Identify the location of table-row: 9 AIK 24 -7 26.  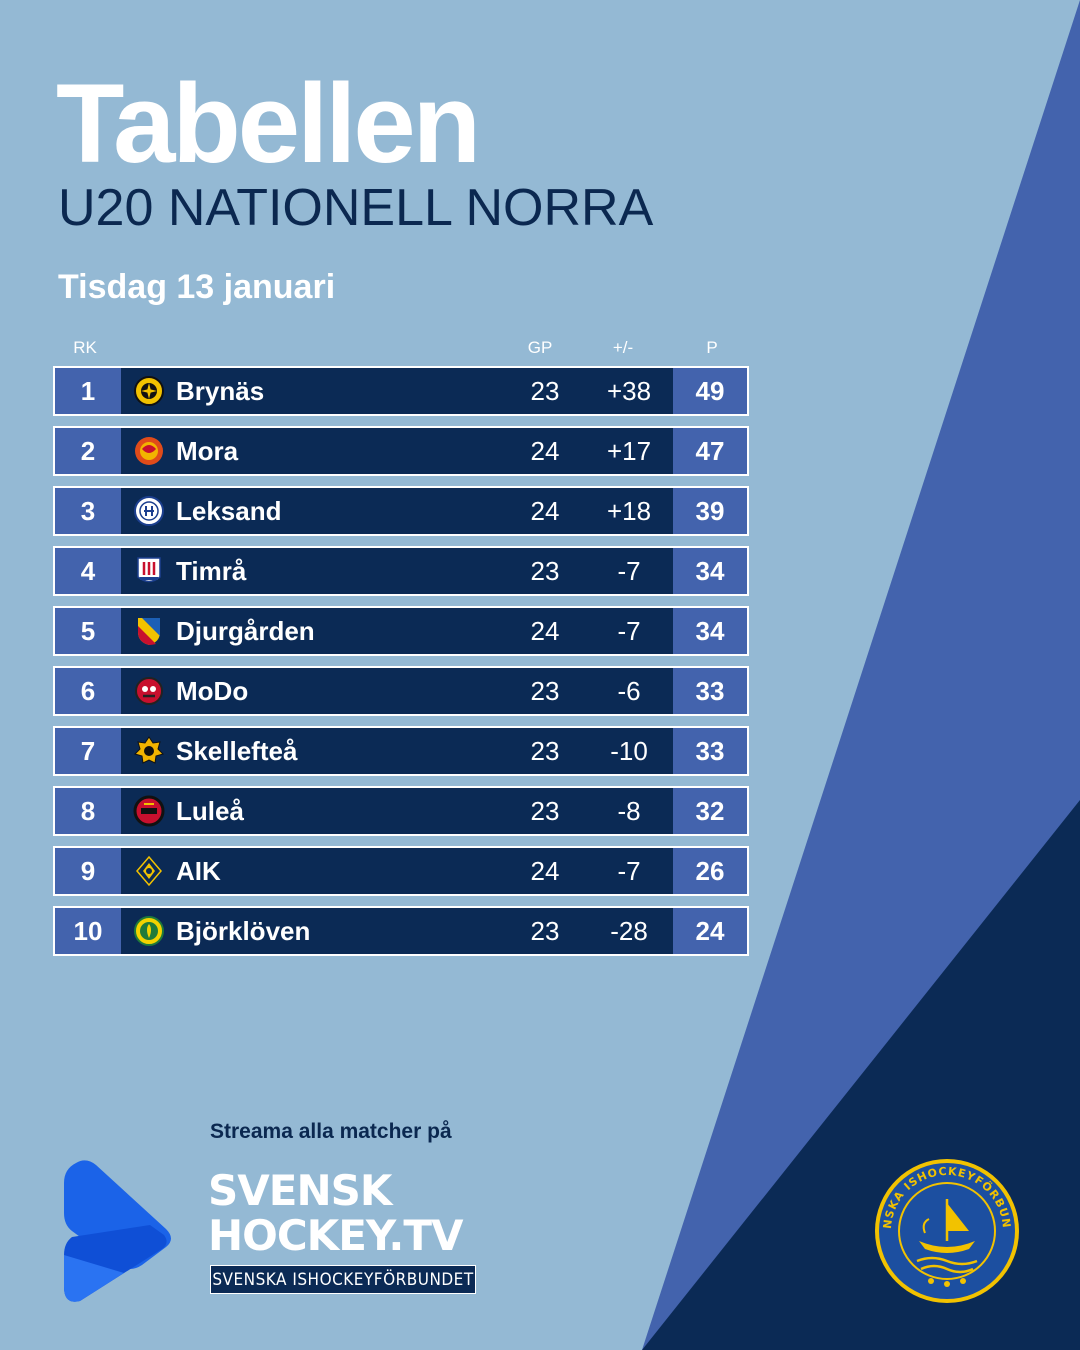
(401, 871).